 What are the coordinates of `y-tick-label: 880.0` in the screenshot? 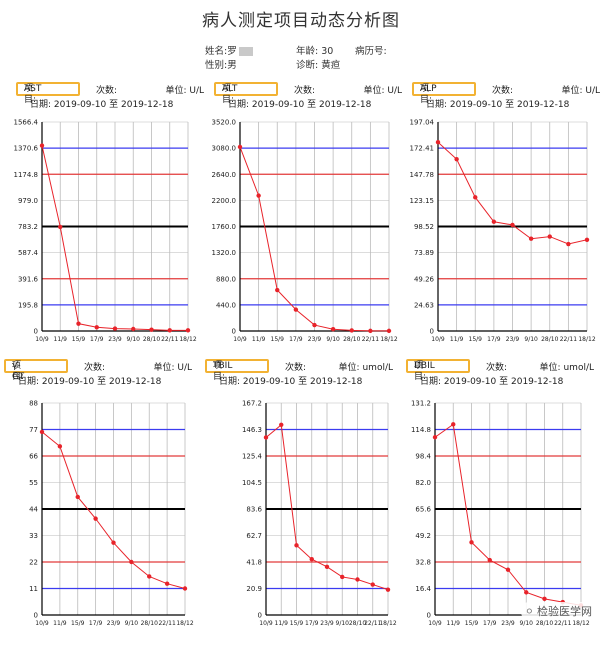 It's located at (226, 279).